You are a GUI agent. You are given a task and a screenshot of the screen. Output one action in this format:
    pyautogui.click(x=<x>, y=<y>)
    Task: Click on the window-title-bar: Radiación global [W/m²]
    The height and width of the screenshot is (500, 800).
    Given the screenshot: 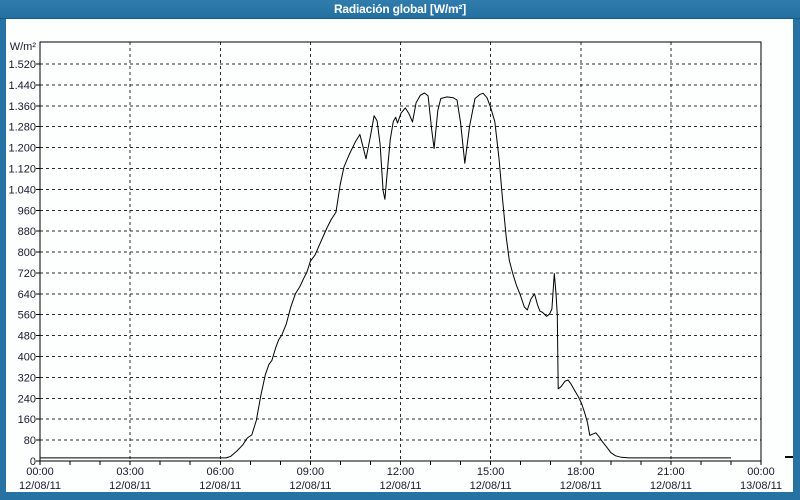 What is the action you would take?
    pyautogui.click(x=400, y=9)
    